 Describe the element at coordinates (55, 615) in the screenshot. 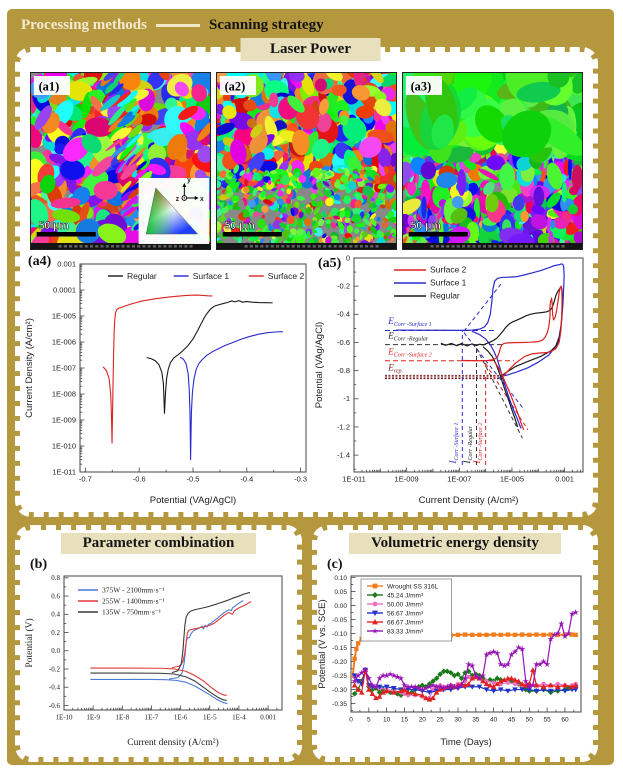

I see `svg-text: 0.4` at that location.